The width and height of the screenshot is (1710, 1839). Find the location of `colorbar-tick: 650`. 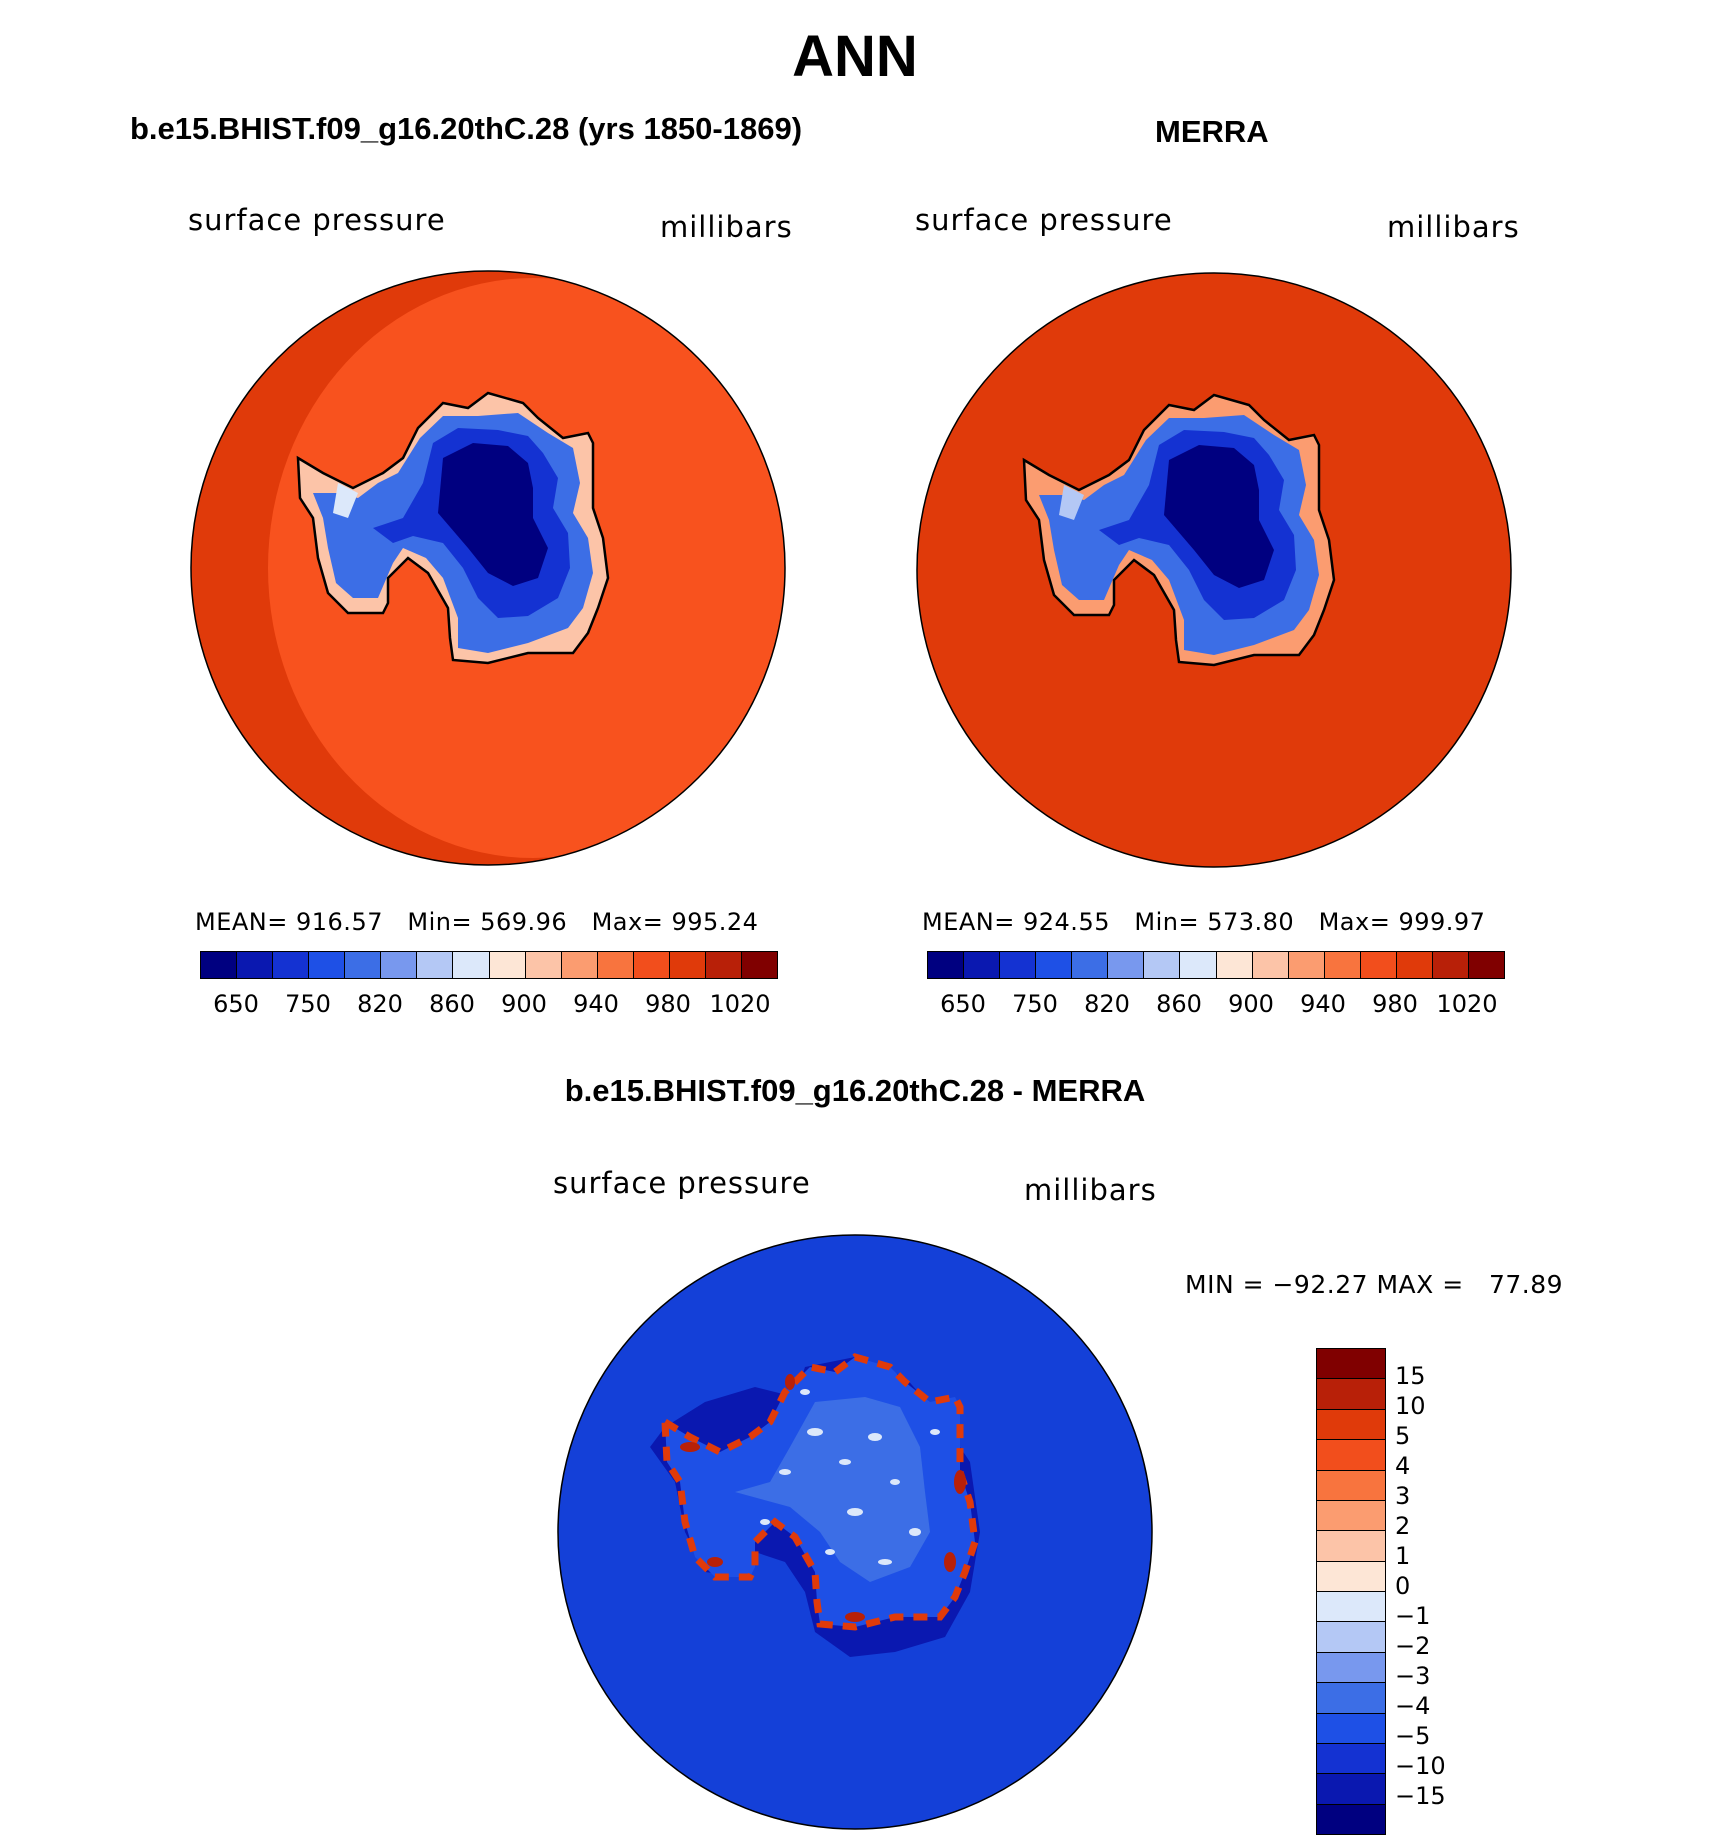

colorbar-tick: 650 is located at coordinates (963, 1004).